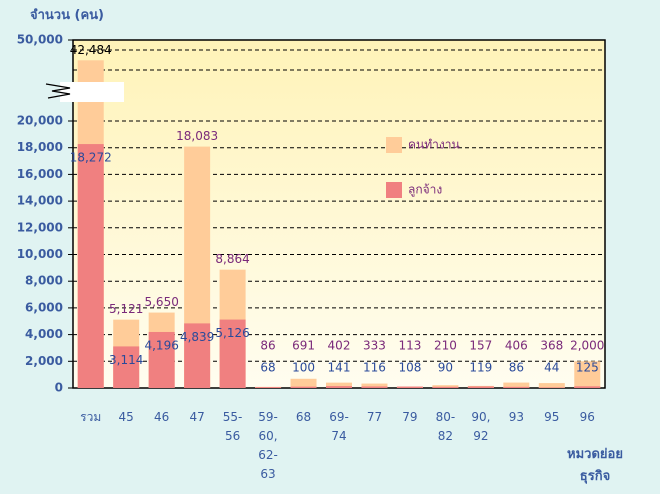 This screenshot has height=494, width=660. What do you see at coordinates (409, 368) in the screenshot?
I see `value-label: 108` at bounding box center [409, 368].